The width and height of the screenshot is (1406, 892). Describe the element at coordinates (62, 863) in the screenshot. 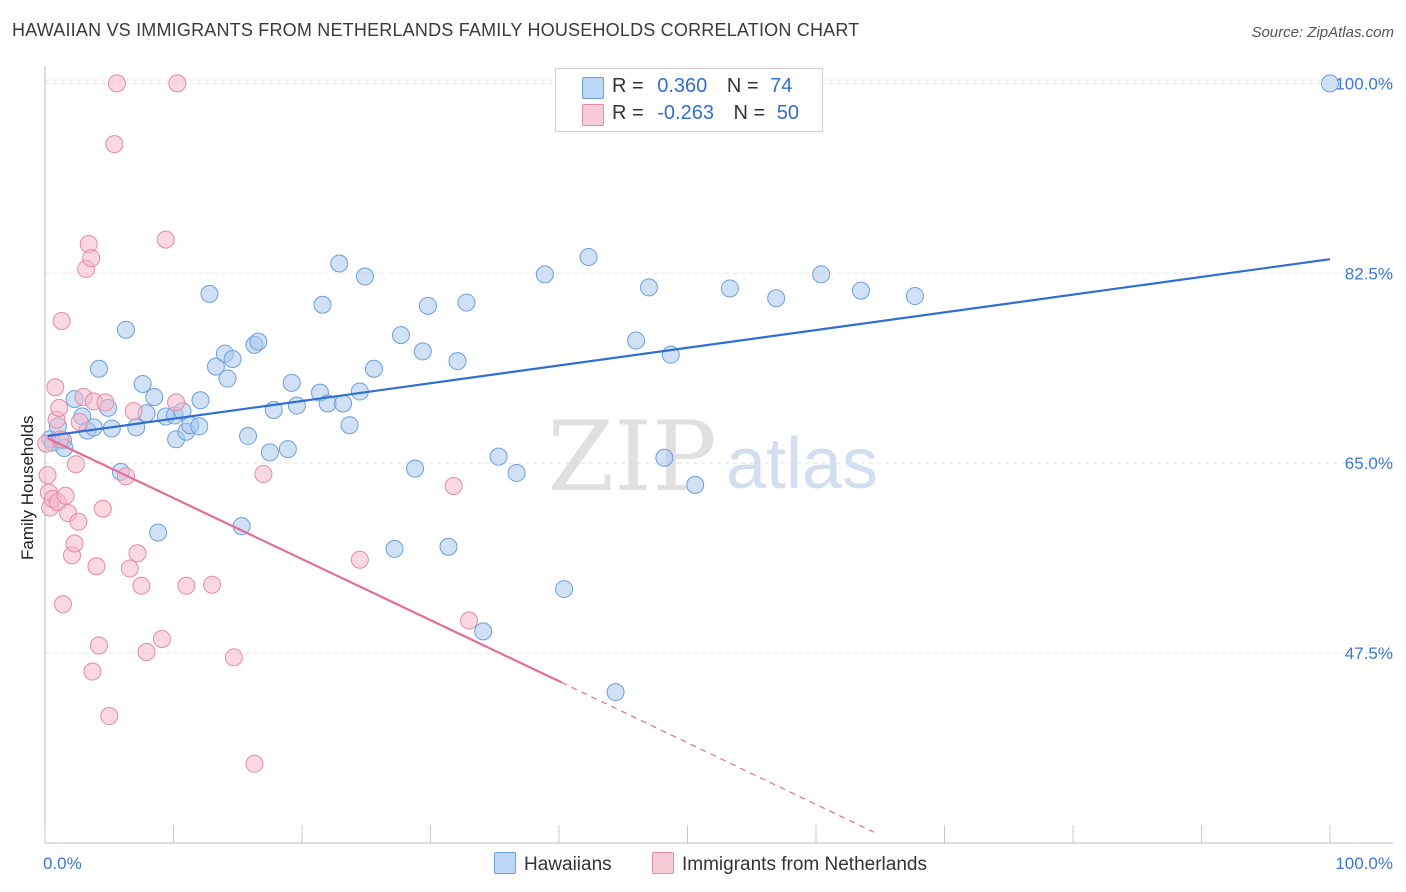

I see `x-tick-label-0: 0.0%` at that location.